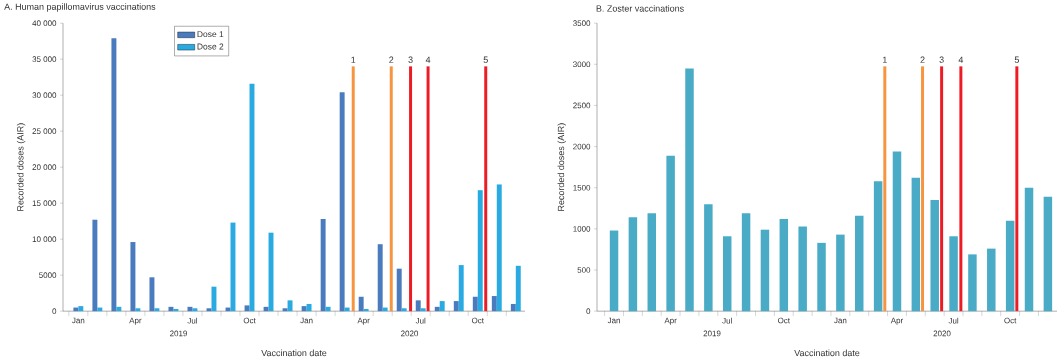  Describe the element at coordinates (210, 34) in the screenshot. I see `legend-label: Dose 1` at that location.